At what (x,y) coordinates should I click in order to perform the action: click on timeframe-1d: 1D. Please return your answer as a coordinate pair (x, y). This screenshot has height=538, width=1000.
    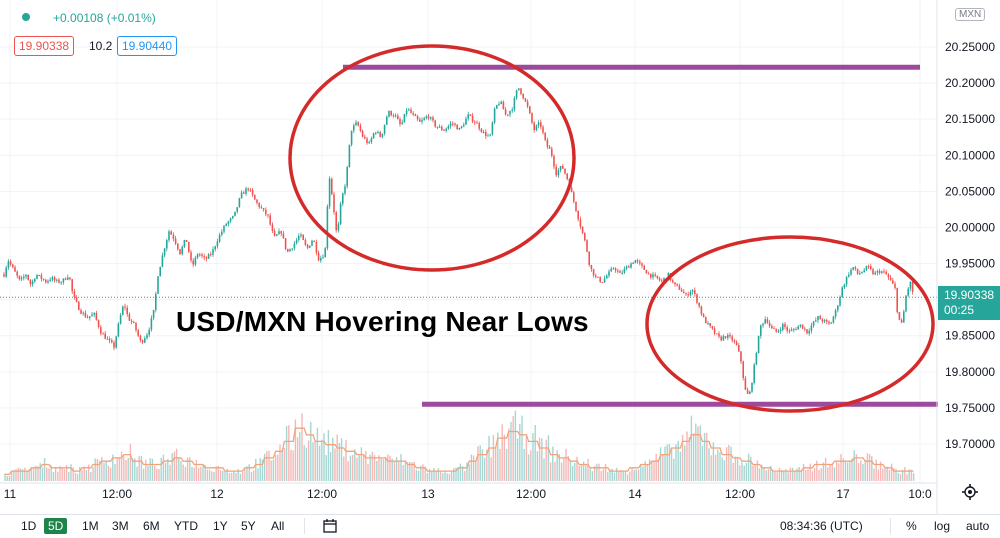
    Looking at the image, I should click on (29, 526).